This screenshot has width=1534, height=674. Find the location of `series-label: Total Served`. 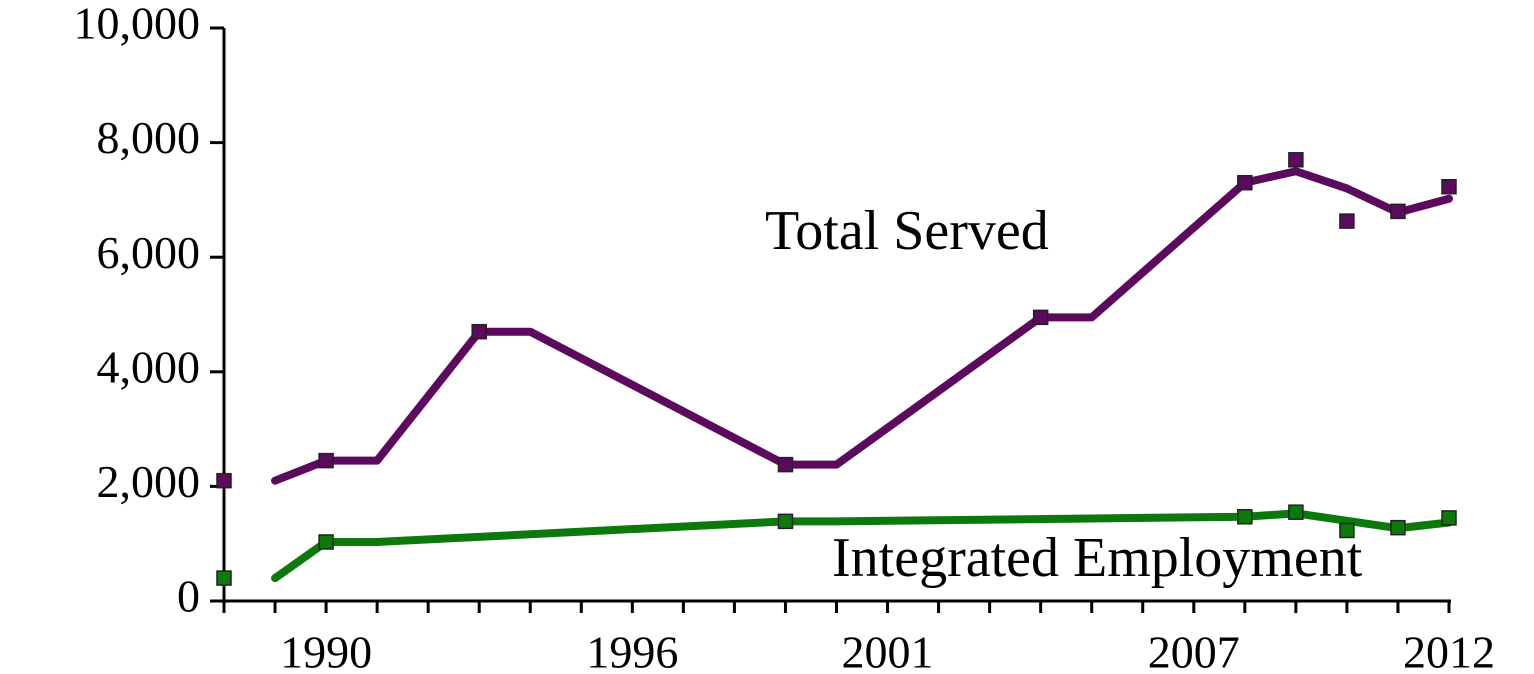

series-label: Total Served is located at coordinates (907, 231).